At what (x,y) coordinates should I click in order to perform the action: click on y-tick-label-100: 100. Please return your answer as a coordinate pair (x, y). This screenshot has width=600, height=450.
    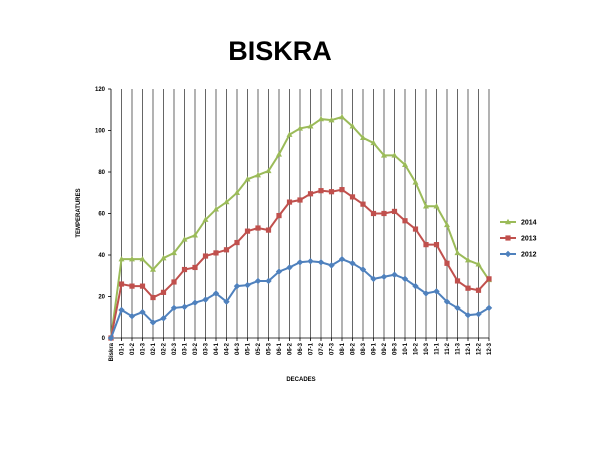
    Looking at the image, I should click on (100, 132).